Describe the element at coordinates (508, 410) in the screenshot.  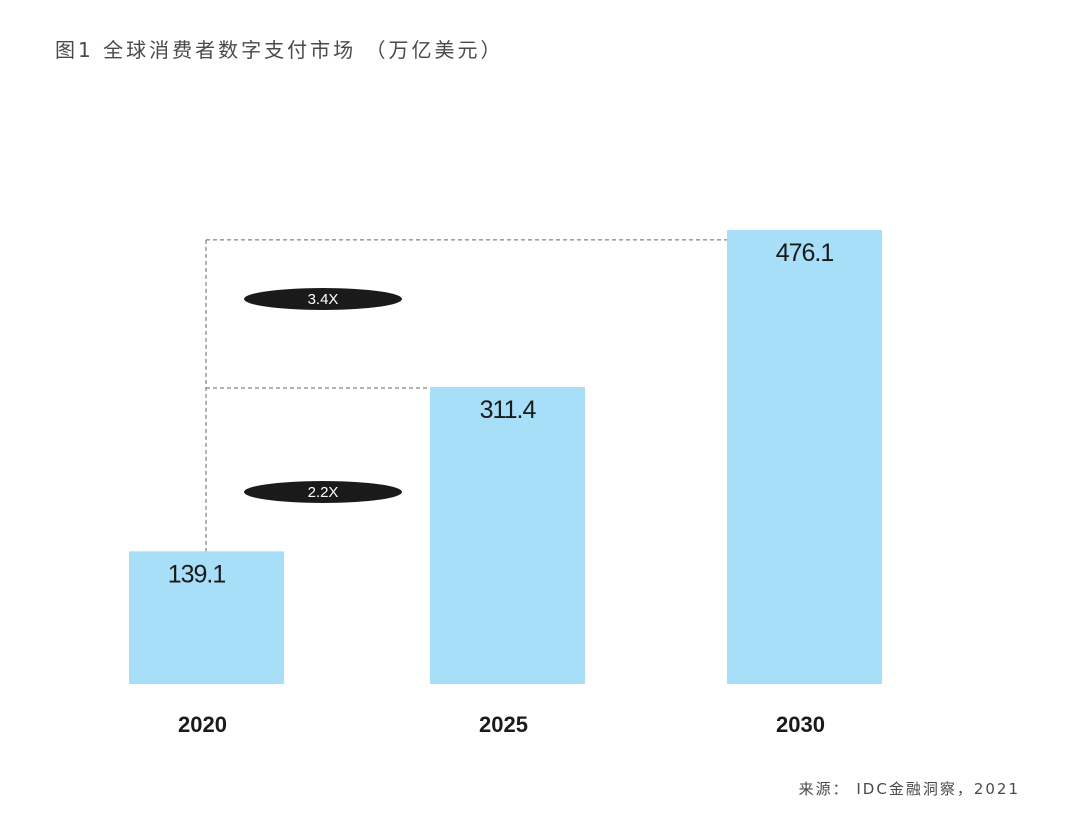
I see `value-label-2025: 311.4` at that location.